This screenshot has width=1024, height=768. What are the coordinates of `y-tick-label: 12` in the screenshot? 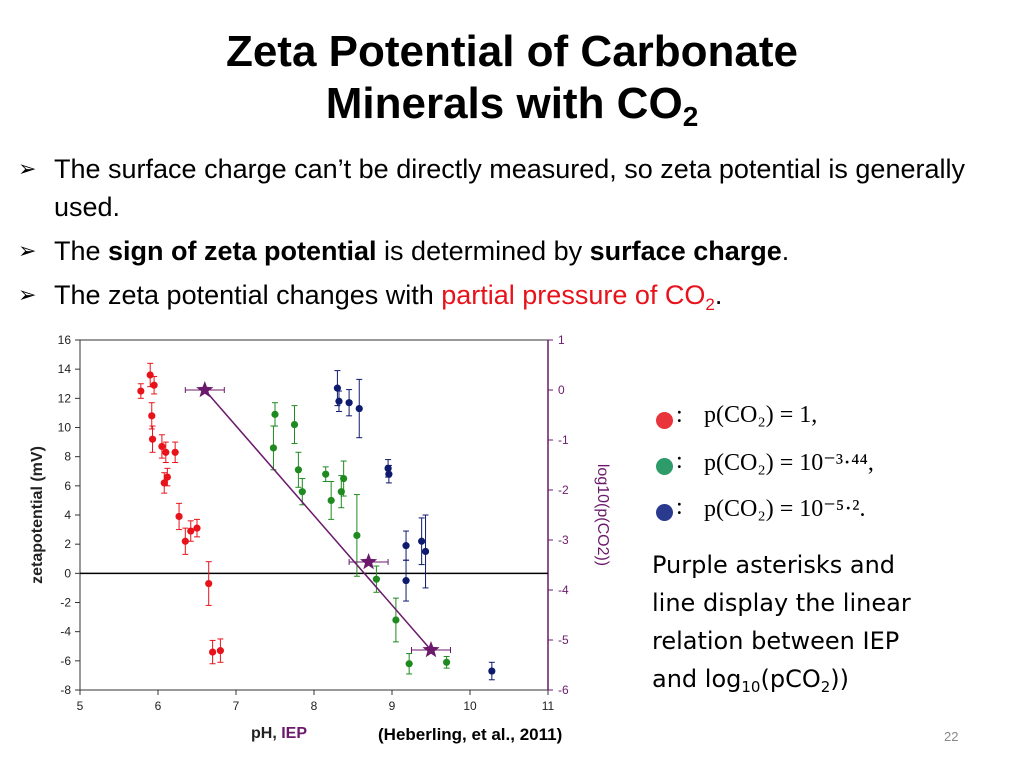 It's located at (65, 398).